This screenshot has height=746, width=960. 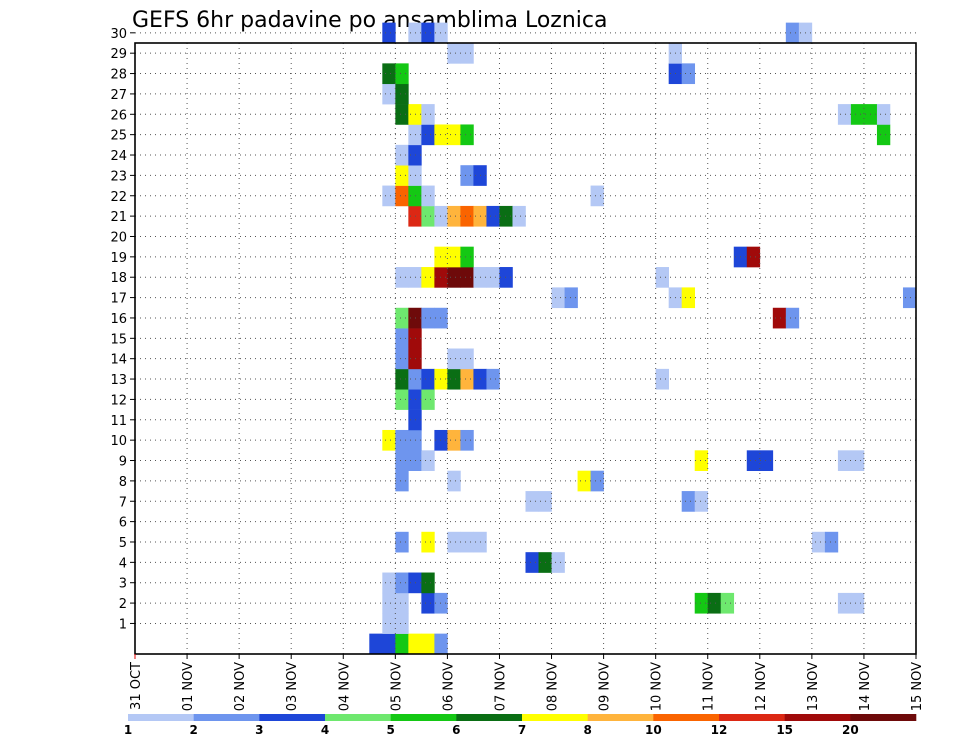 I want to click on y-tick-label: 20, so click(x=118, y=237).